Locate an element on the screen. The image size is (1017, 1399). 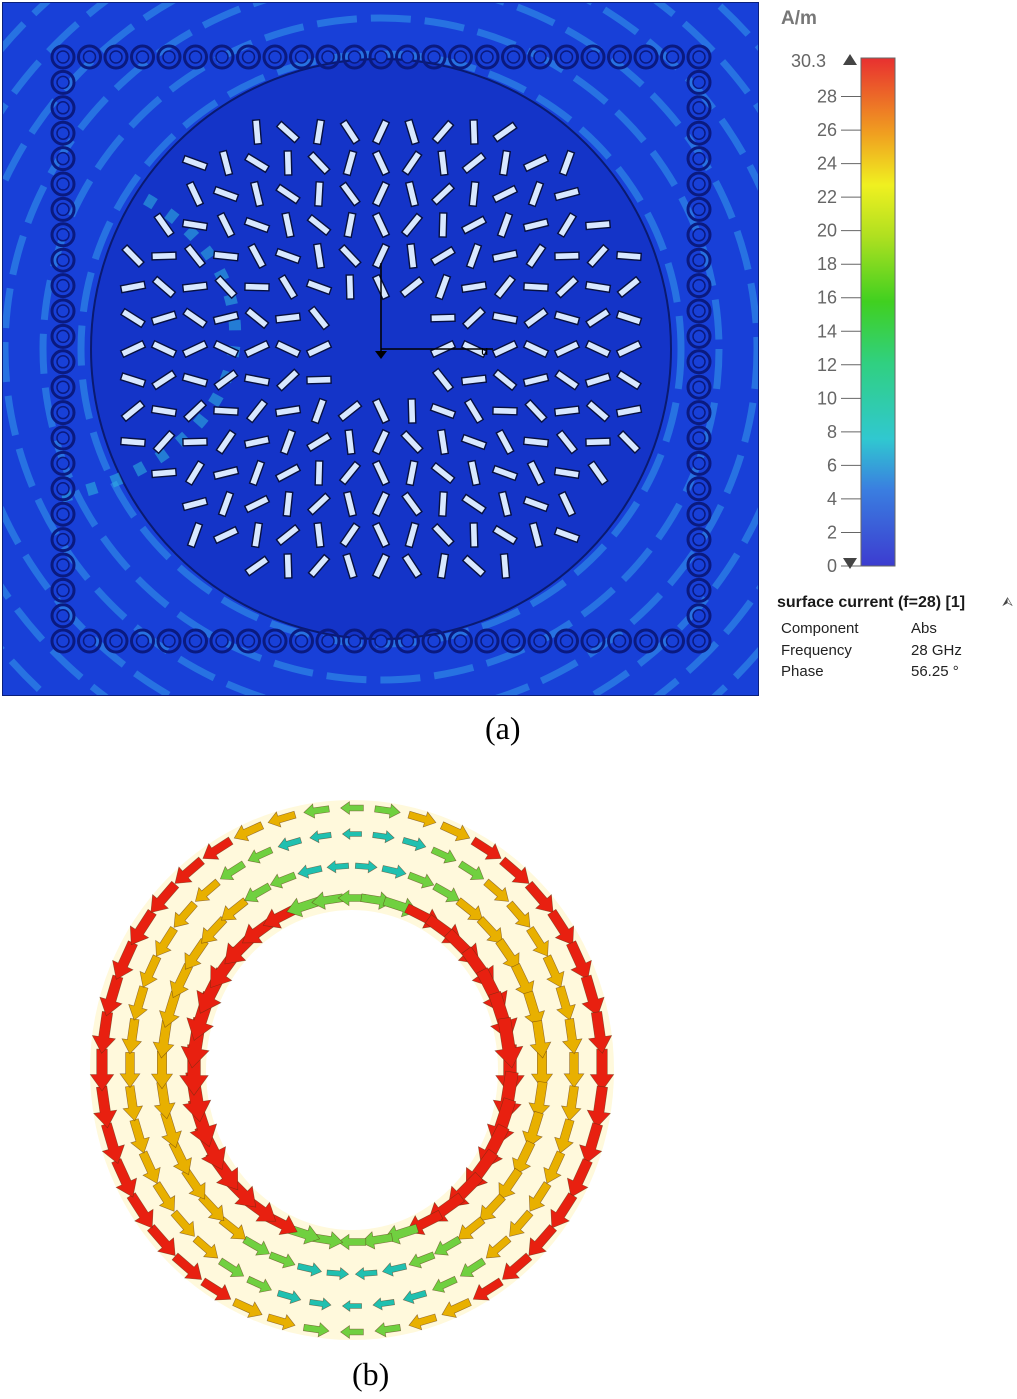
colorbar-tick-label: 28 is located at coordinates (827, 97).